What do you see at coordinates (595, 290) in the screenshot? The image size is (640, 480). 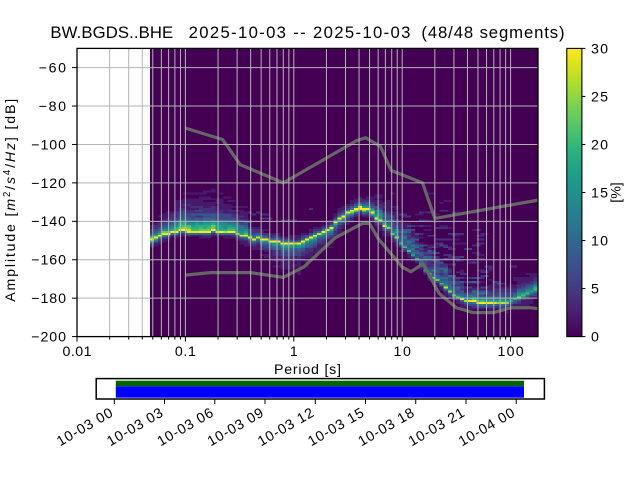 I see `svg-text: 5` at bounding box center [595, 290].